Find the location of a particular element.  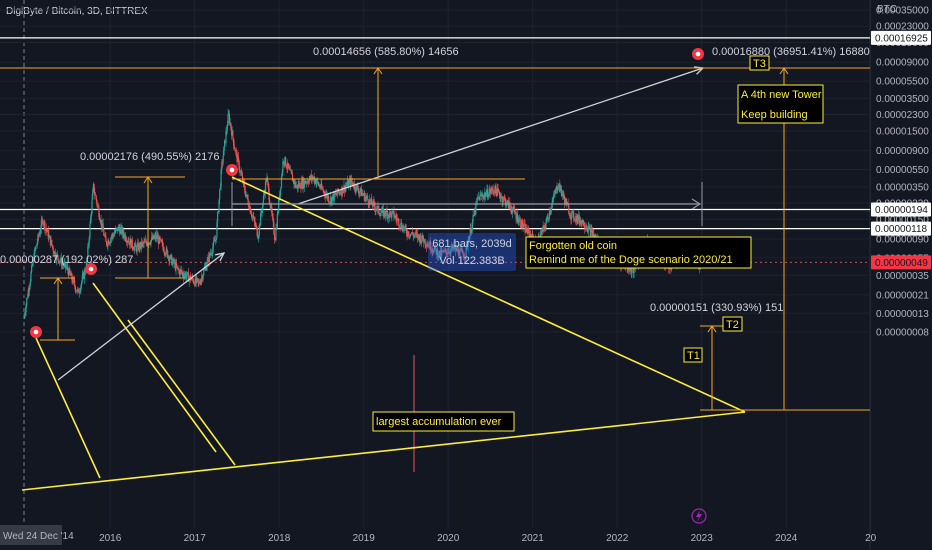

crosshair-date: Wed 24 Dec '14 is located at coordinates (38, 536).